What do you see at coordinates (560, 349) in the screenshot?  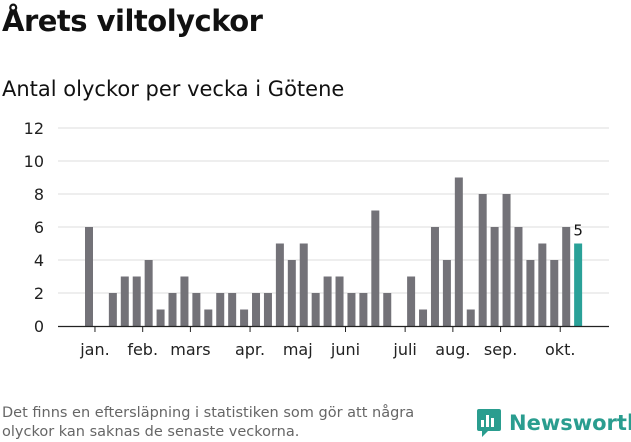 I see `x-tick-label: okt.` at bounding box center [560, 349].